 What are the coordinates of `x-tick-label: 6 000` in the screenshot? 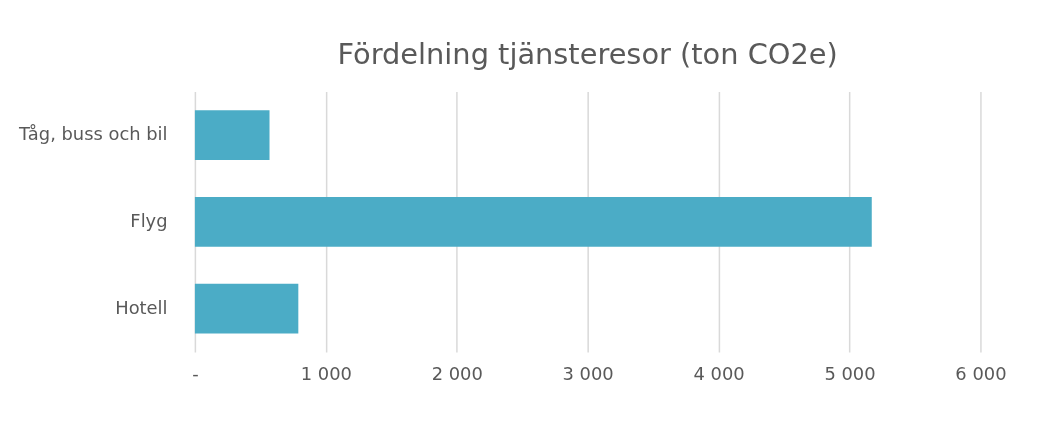 It's located at (981, 374).